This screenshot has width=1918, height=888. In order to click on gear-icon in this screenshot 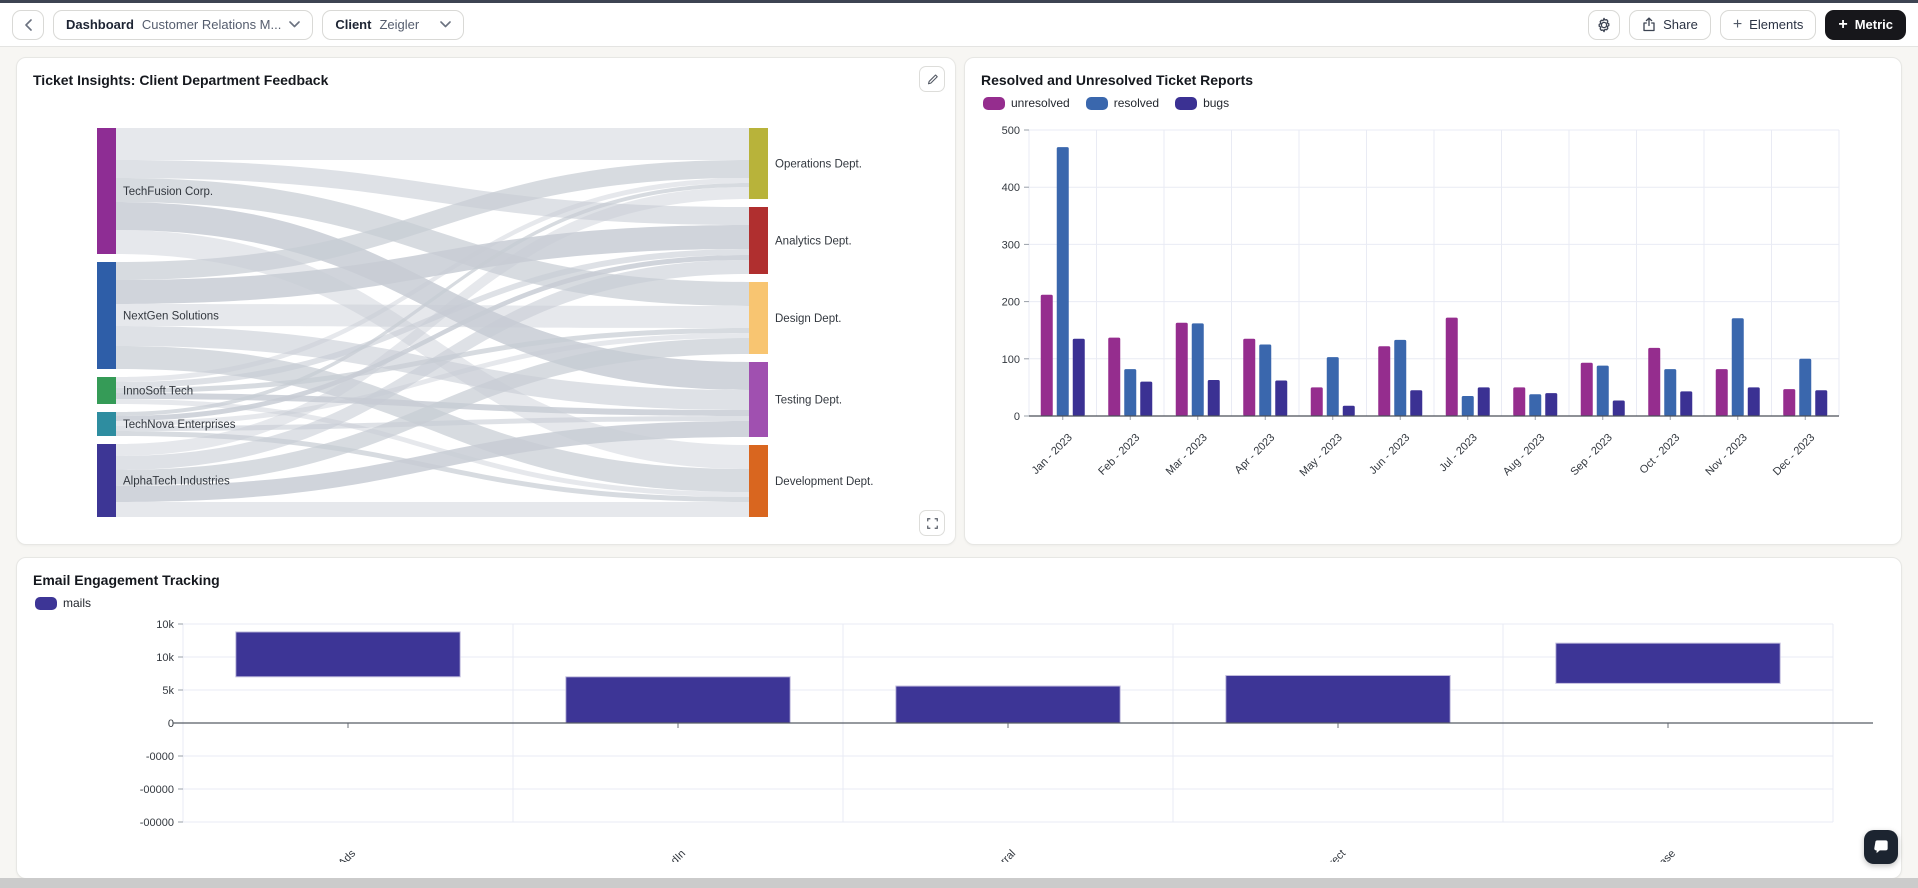, I will do `click(1604, 24)`.